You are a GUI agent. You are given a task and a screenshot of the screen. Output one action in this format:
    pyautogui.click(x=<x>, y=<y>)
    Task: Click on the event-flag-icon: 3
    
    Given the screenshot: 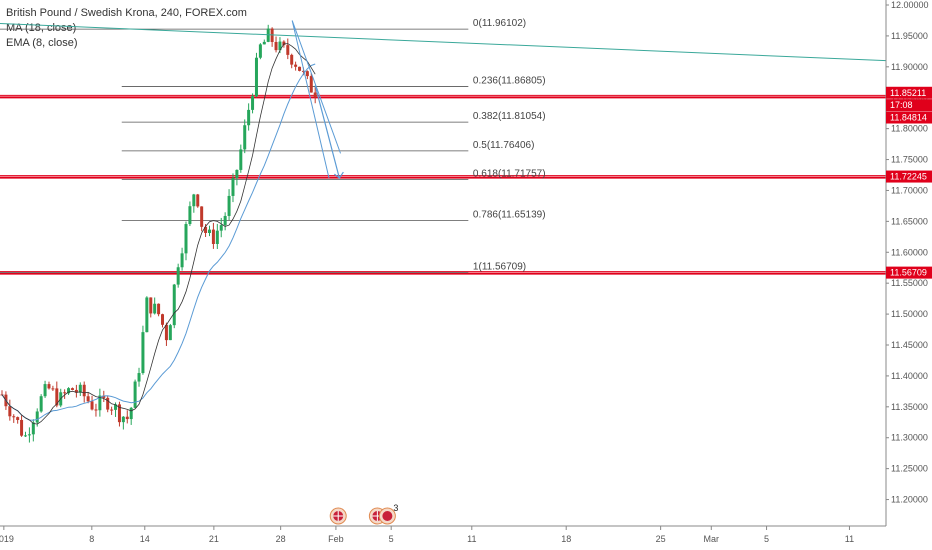 What is the action you would take?
    pyautogui.click(x=383, y=514)
    